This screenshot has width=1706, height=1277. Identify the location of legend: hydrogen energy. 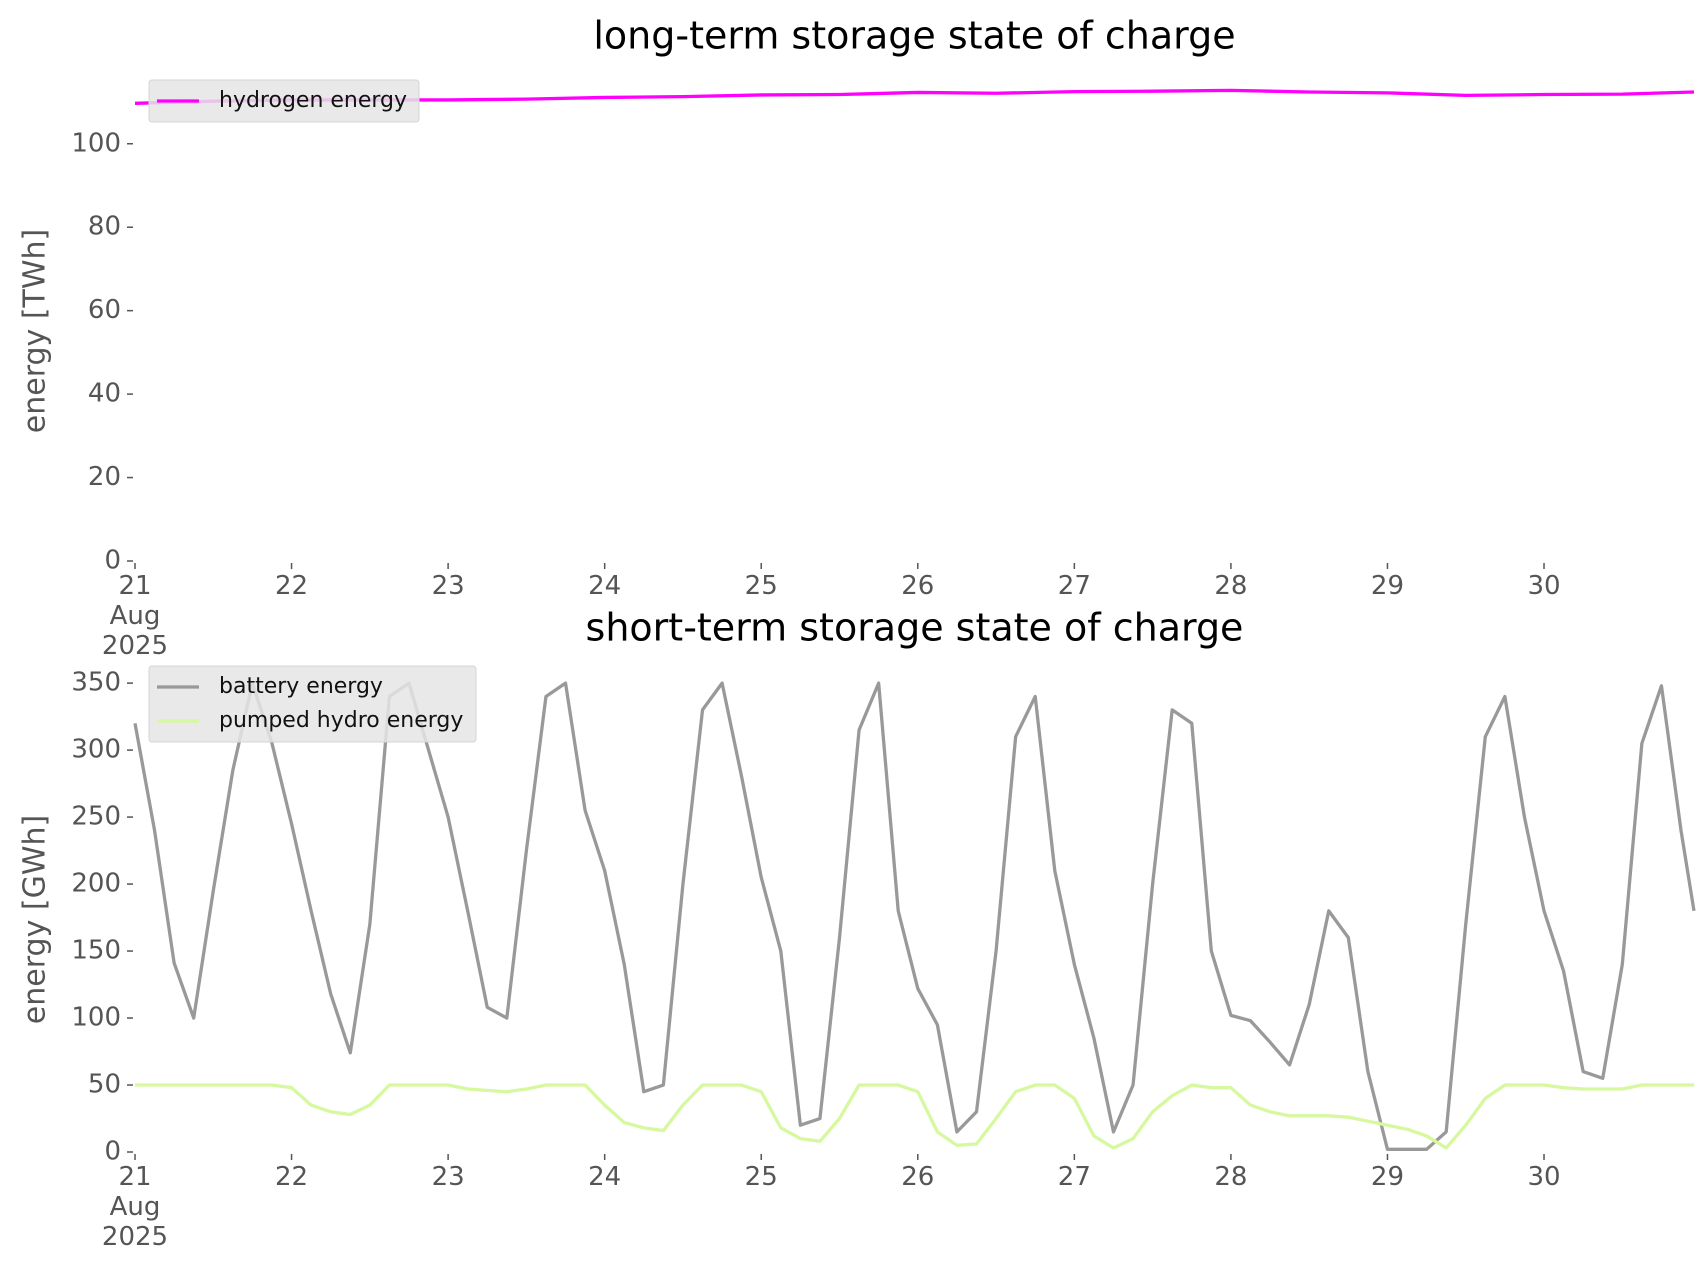
(284, 101).